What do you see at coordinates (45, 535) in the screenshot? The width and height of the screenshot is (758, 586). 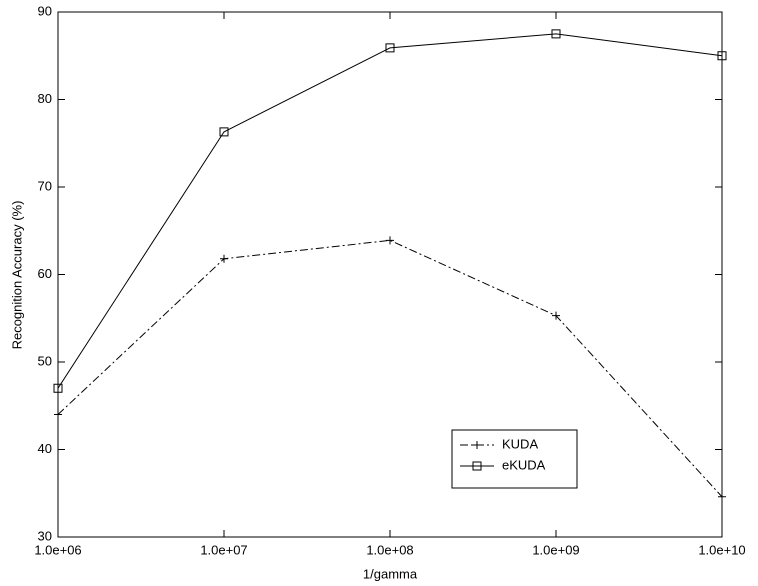 I see `y-tick-label: 30` at bounding box center [45, 535].